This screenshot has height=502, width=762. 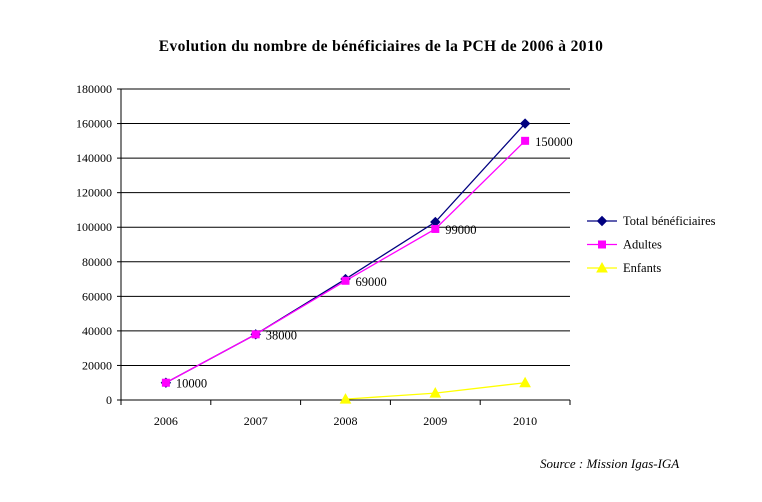 What do you see at coordinates (191, 384) in the screenshot?
I see `data-label: 10000` at bounding box center [191, 384].